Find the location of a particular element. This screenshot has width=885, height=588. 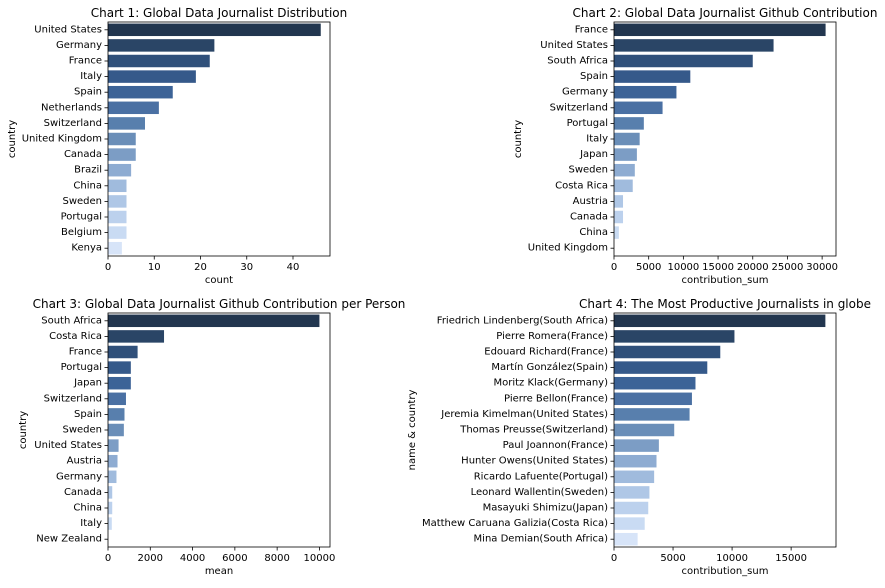

x-tick-label: 10 is located at coordinates (154, 267).